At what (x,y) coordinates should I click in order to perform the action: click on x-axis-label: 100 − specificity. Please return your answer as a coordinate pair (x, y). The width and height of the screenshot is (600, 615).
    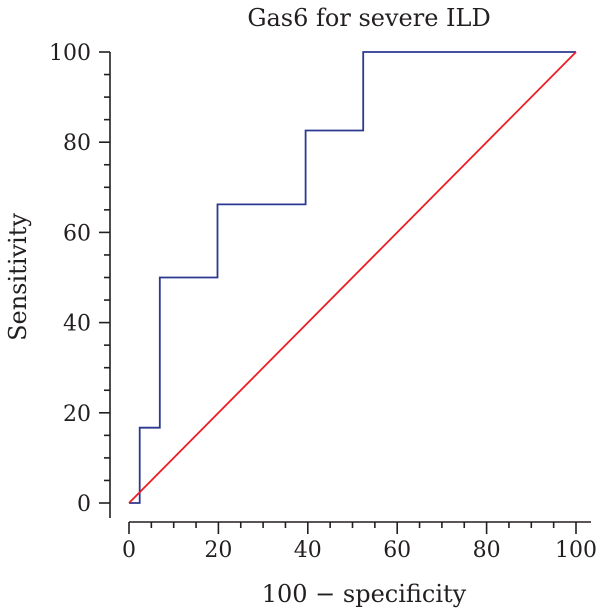
    Looking at the image, I should click on (364, 594).